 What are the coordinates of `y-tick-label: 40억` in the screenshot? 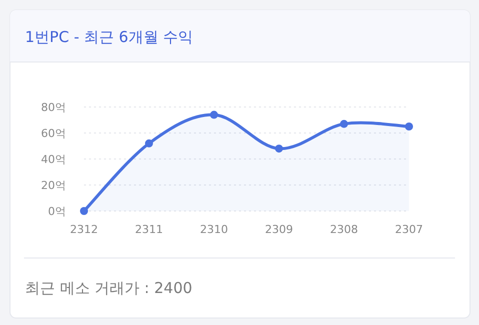 It's located at (53, 159).